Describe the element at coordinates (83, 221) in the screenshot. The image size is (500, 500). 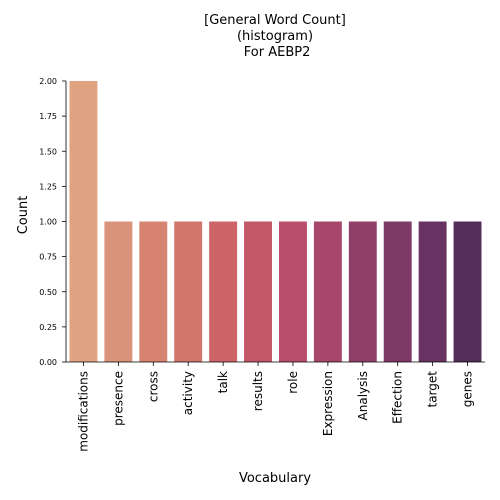
I see `bar-modifications` at that location.